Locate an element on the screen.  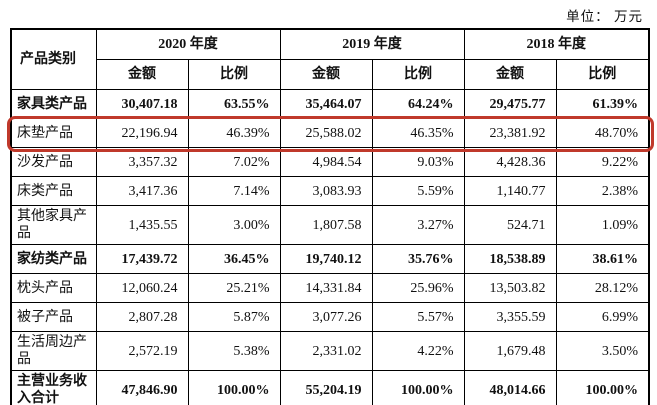
col-header-ratio-2018: 比例 is located at coordinates (602, 74).